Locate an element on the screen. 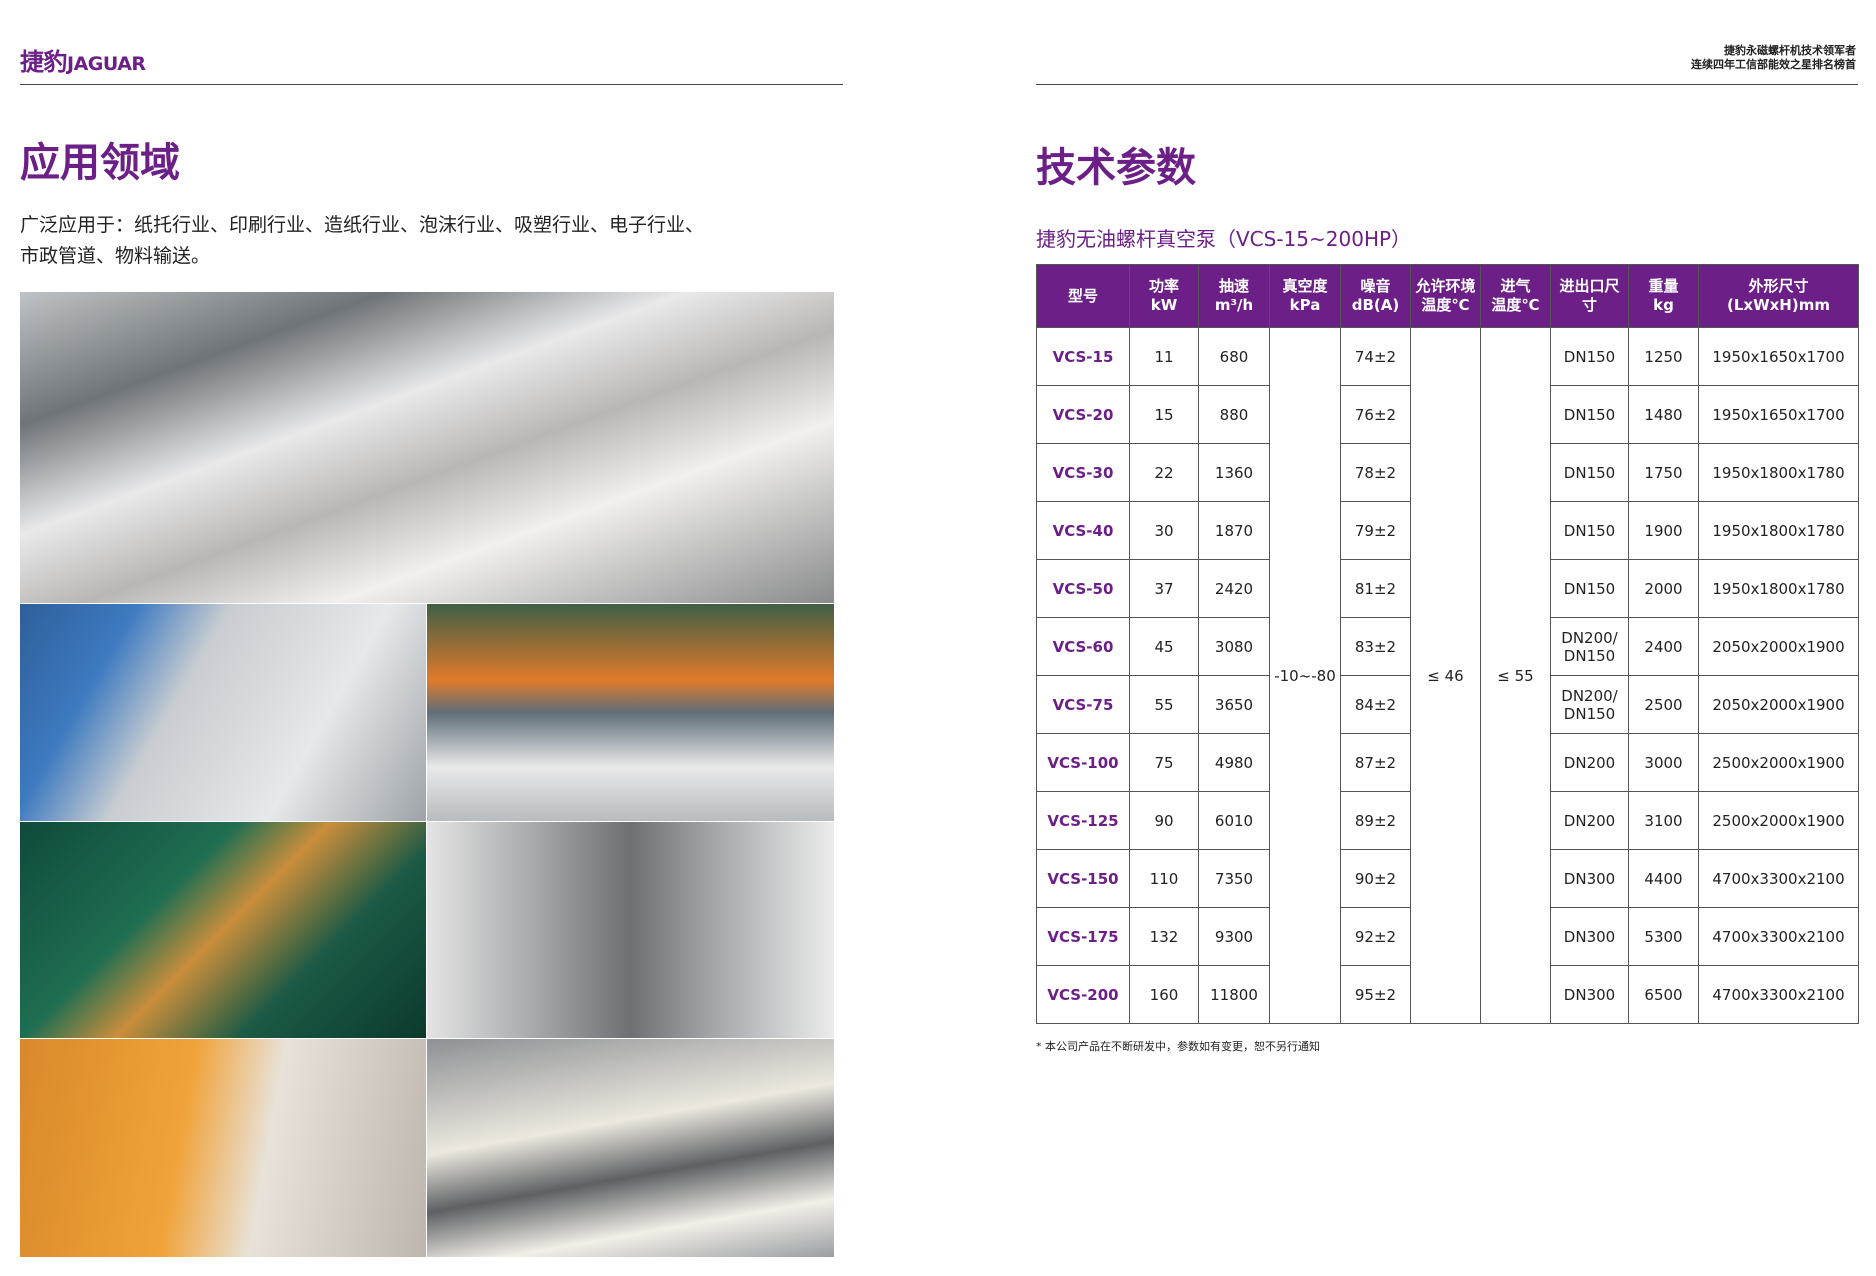 This screenshot has width=1876, height=1276. weight-cell: 2000 is located at coordinates (1663, 588).